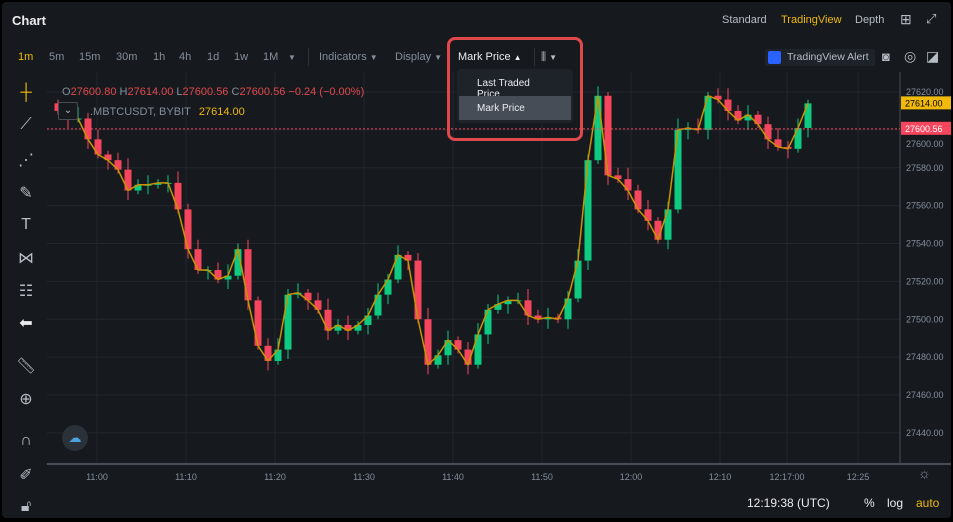 The height and width of the screenshot is (522, 953). I want to click on percent-toggle: %, so click(869, 503).